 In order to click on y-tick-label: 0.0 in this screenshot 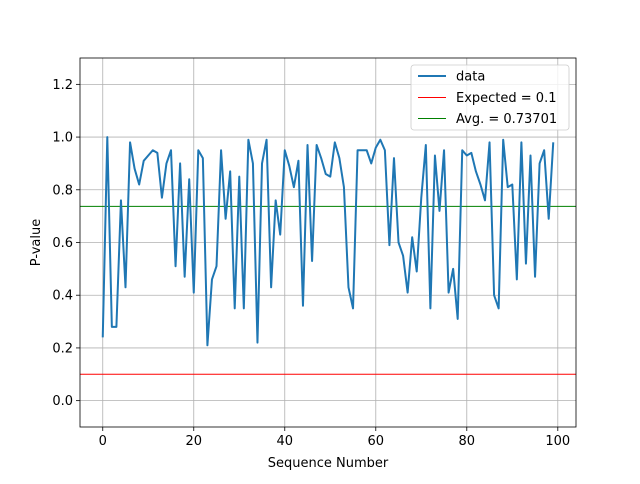, I will do `click(62, 401)`.